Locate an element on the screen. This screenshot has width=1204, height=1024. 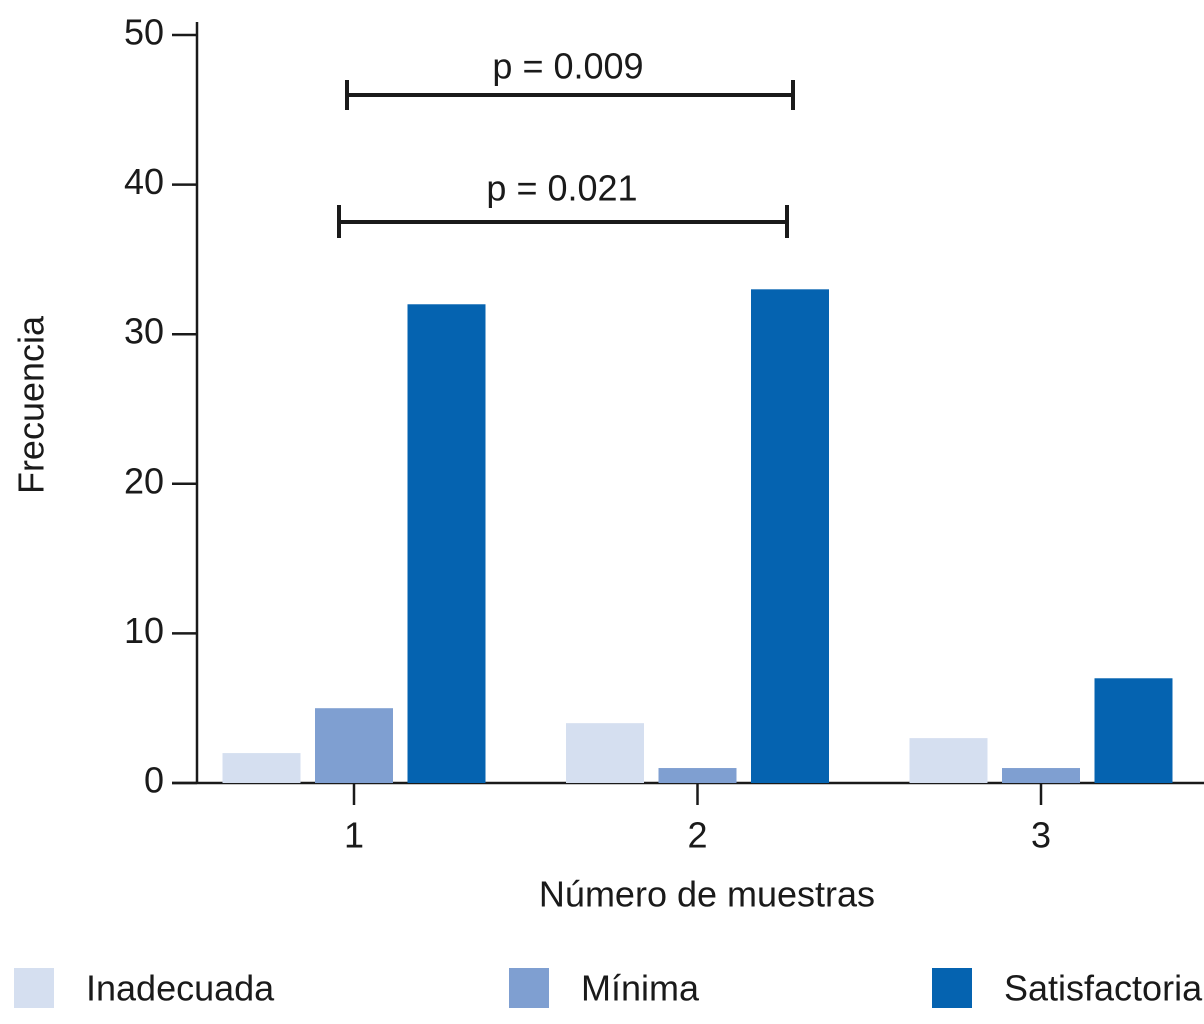
y-tick-label: 30 is located at coordinates (144, 331).